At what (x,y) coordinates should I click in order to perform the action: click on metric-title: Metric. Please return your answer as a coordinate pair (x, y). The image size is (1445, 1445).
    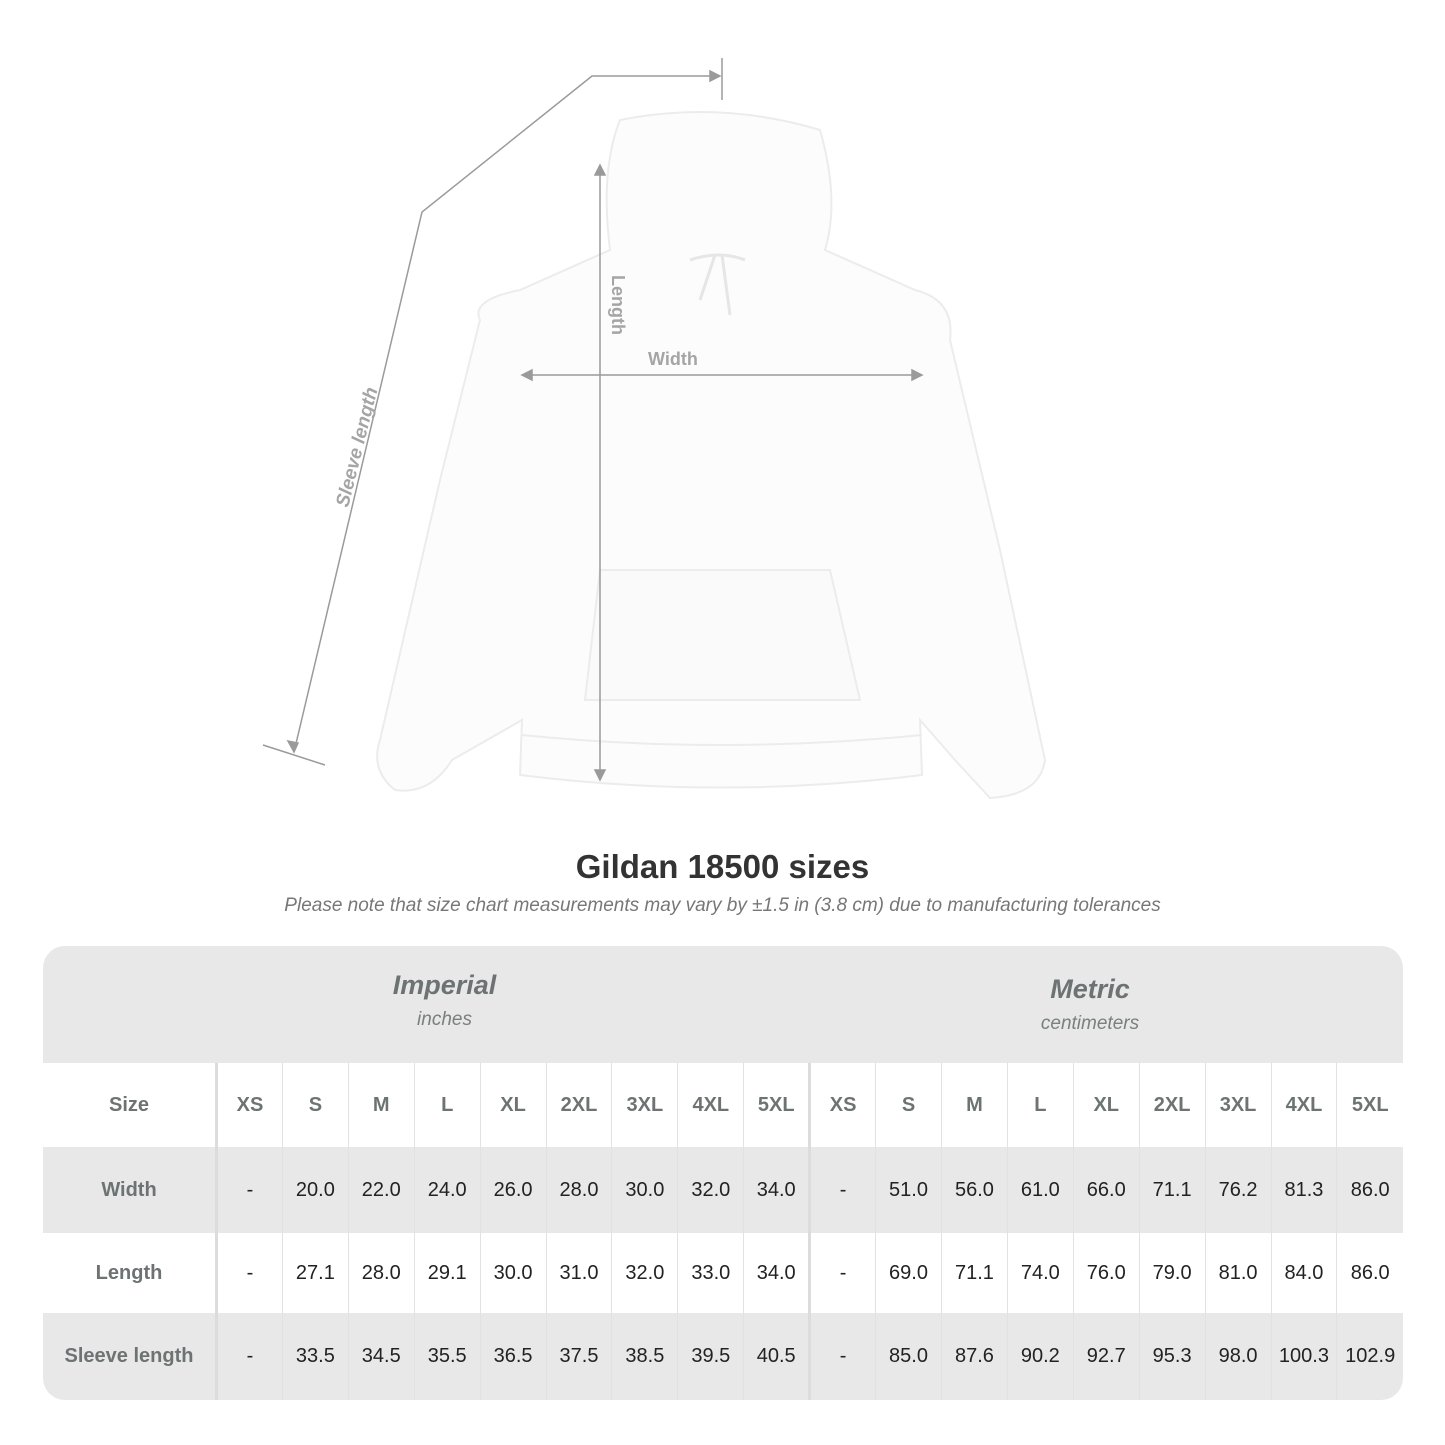
    Looking at the image, I should click on (1090, 989).